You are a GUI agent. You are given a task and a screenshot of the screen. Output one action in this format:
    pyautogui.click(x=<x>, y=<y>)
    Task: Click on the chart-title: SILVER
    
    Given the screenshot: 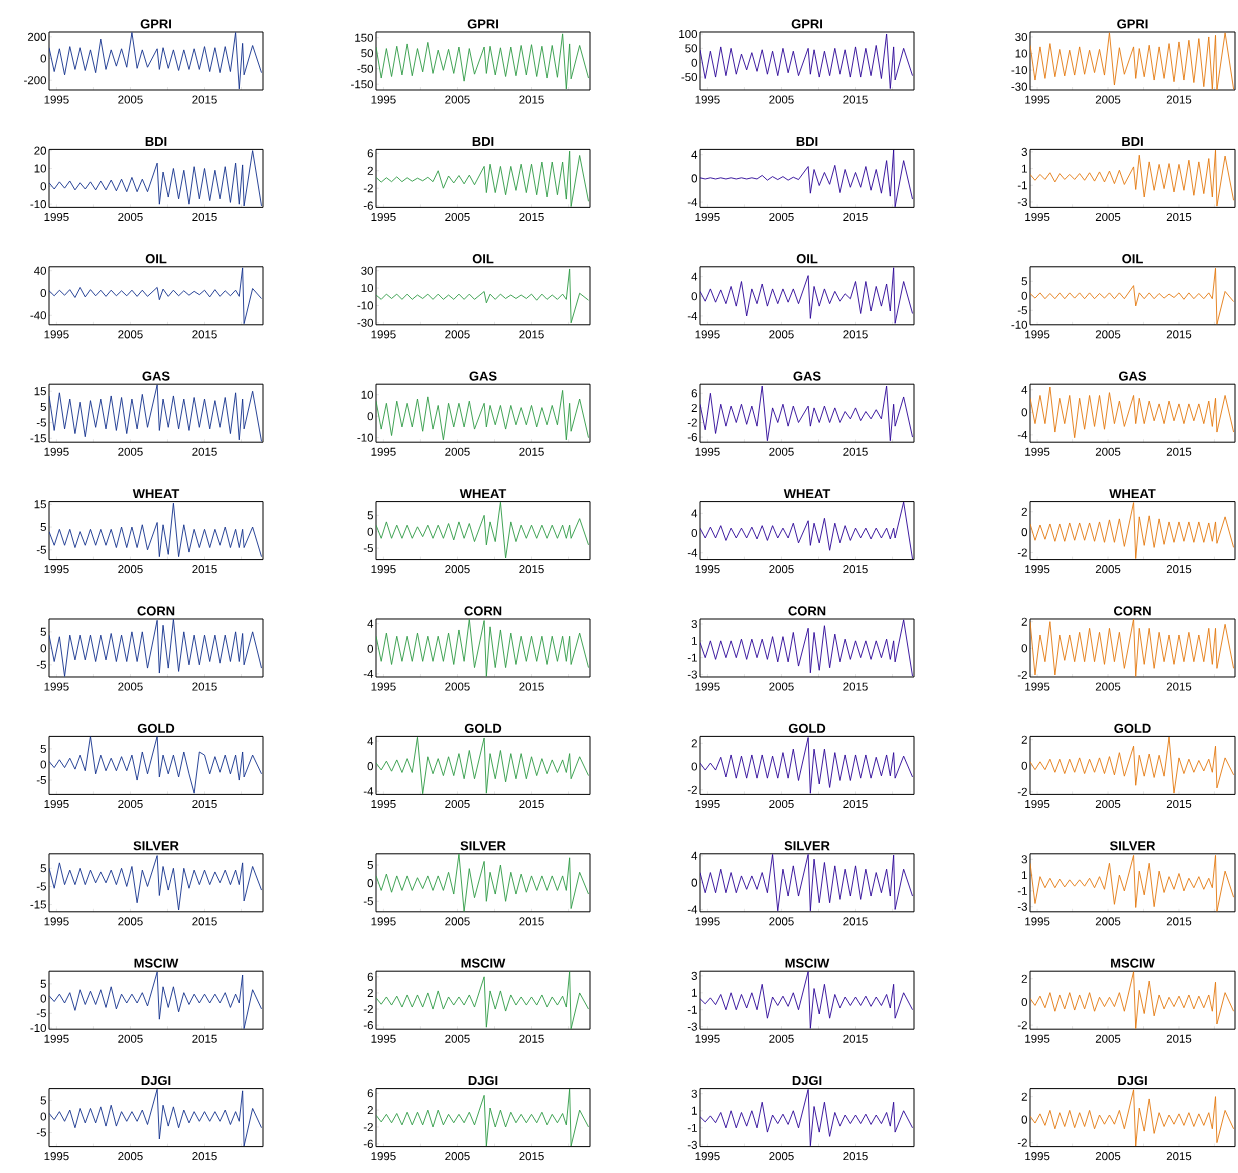 What is the action you would take?
    pyautogui.click(x=483, y=846)
    